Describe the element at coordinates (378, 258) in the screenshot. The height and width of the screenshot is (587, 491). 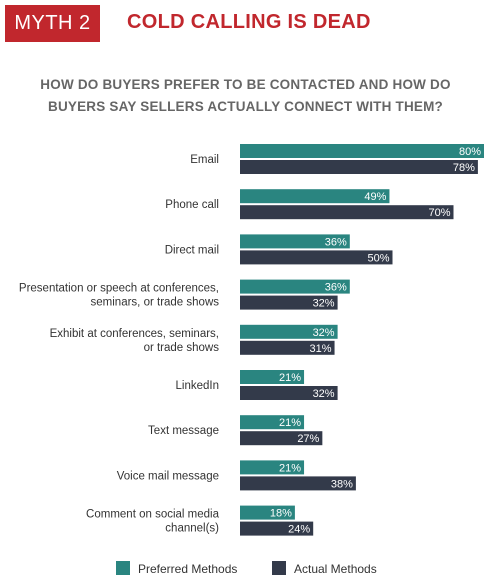
I see `actual-value-label: 50%` at that location.